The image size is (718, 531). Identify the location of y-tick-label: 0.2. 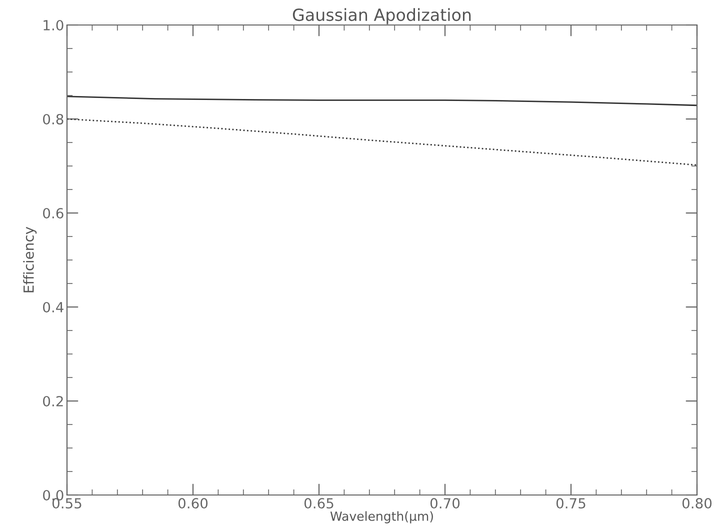
(53, 401).